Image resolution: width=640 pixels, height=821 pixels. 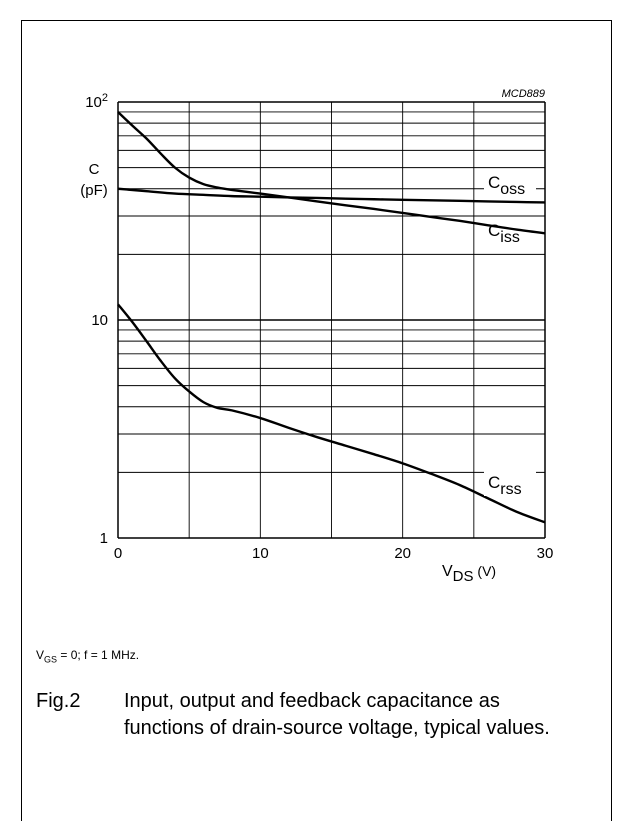 I want to click on series-oss-line, so click(x=331, y=195).